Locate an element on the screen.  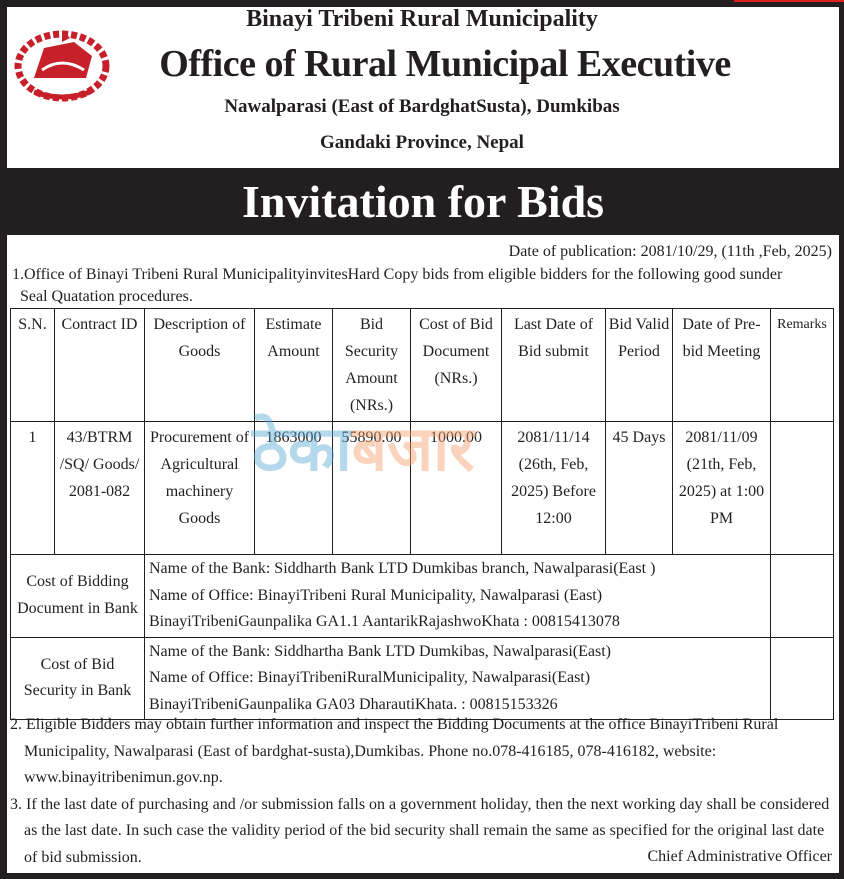
top-red-bar is located at coordinates (789, 1).